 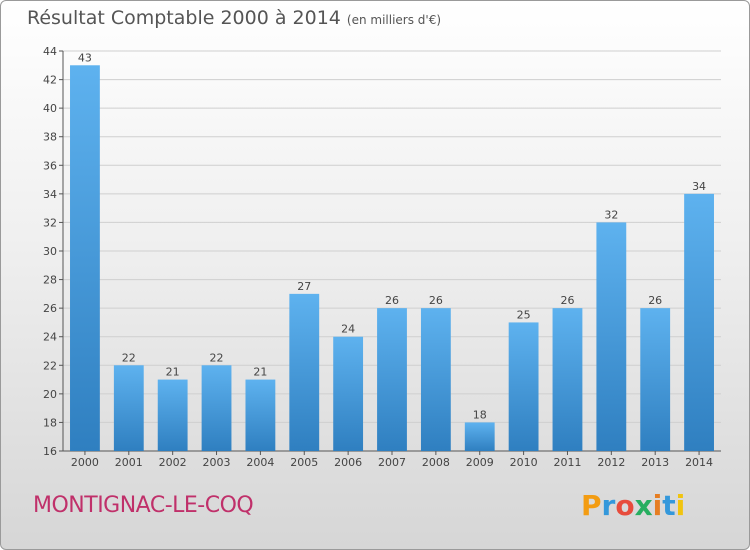 I want to click on brand-letter: P, so click(x=591, y=505).